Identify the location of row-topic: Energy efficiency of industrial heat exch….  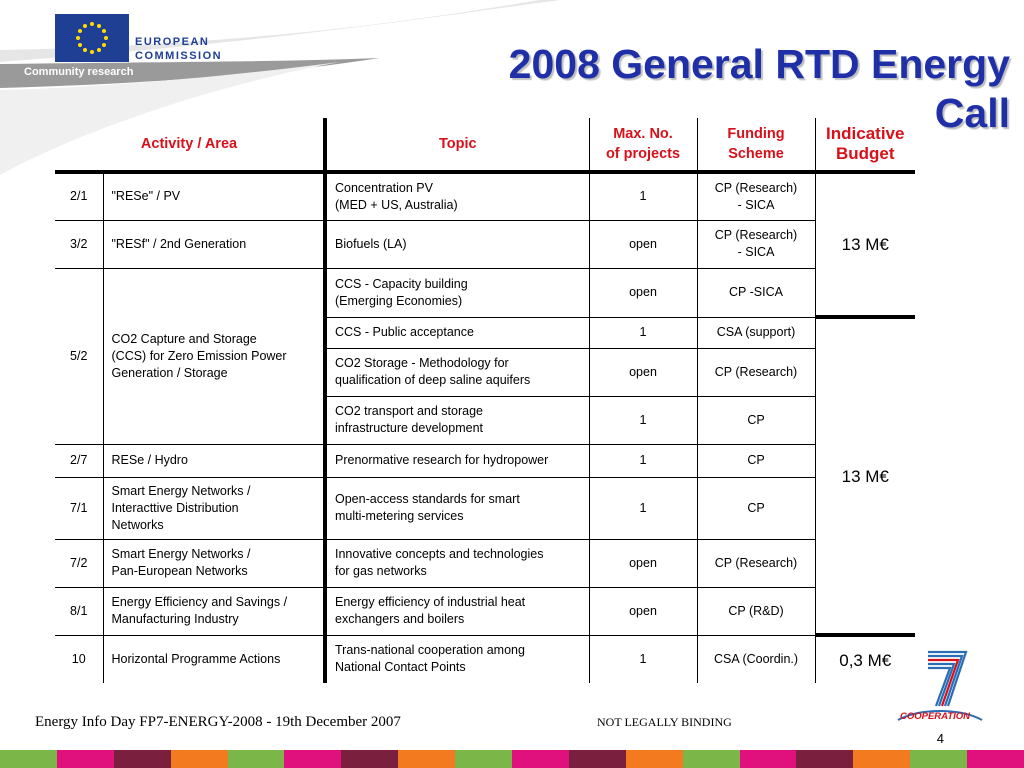
(456, 611).